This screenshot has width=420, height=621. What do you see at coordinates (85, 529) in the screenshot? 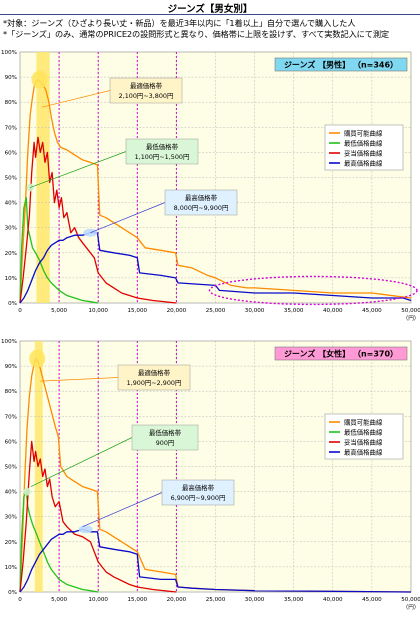
I see `highest-point-marker` at bounding box center [85, 529].